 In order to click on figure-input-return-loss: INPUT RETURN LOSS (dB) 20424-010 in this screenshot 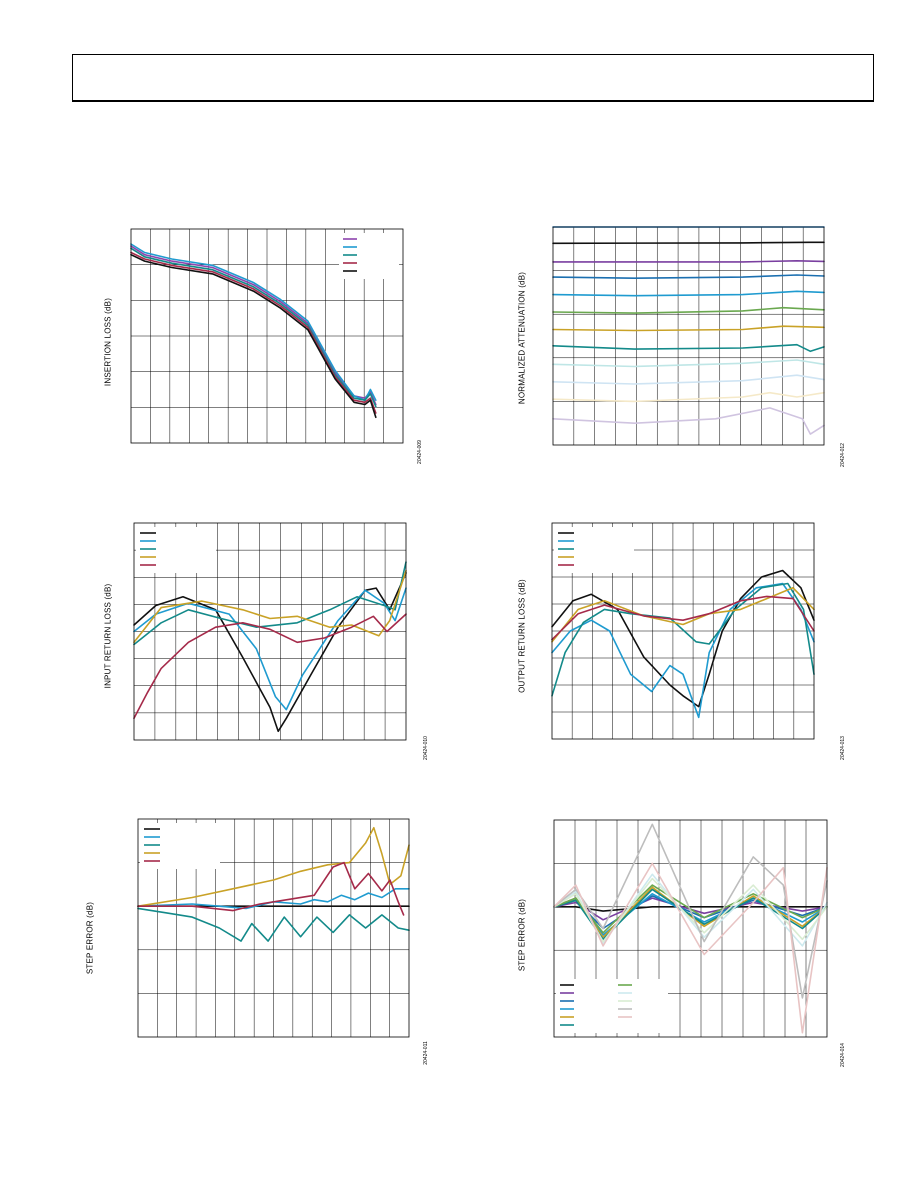, I will do `click(270, 640)`.